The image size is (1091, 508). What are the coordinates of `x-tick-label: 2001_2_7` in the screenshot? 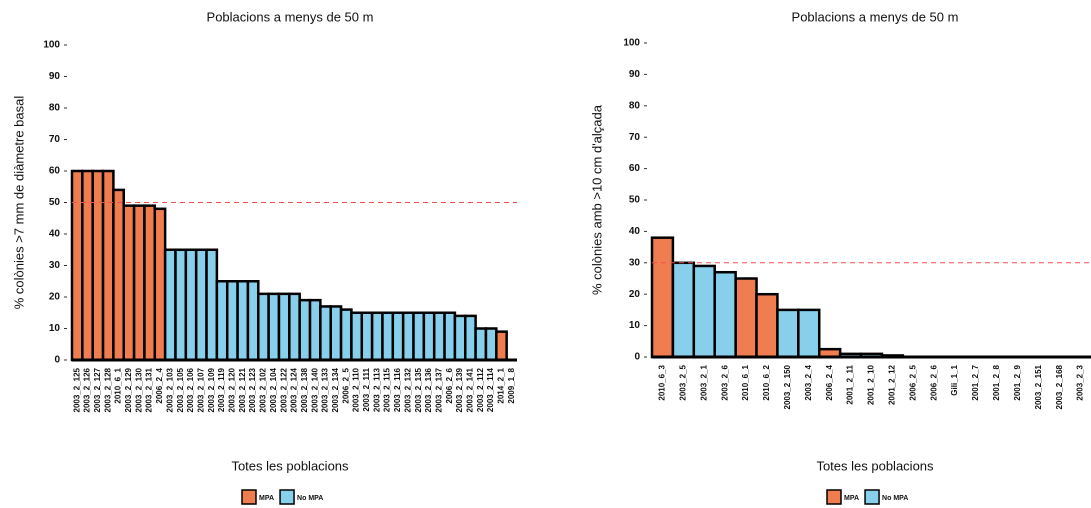 It's located at (975, 382).